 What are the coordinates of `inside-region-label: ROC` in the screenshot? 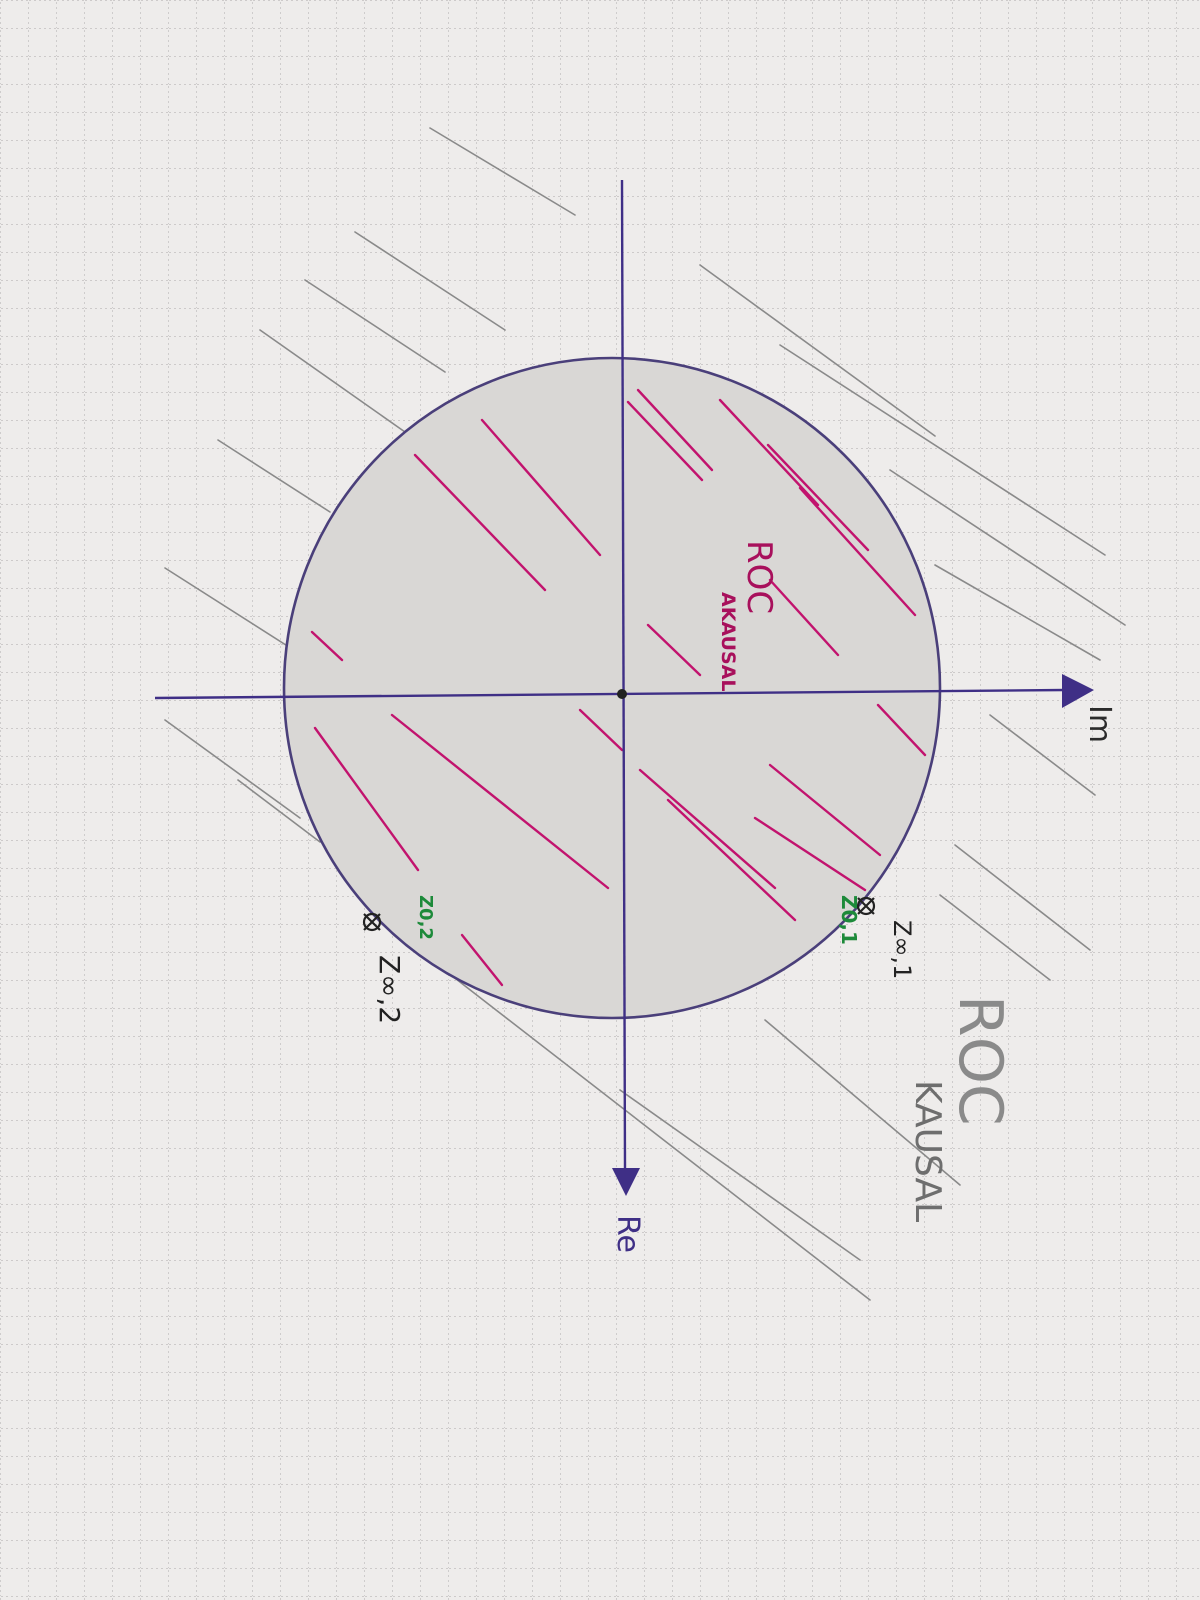 It's located at (759, 577).